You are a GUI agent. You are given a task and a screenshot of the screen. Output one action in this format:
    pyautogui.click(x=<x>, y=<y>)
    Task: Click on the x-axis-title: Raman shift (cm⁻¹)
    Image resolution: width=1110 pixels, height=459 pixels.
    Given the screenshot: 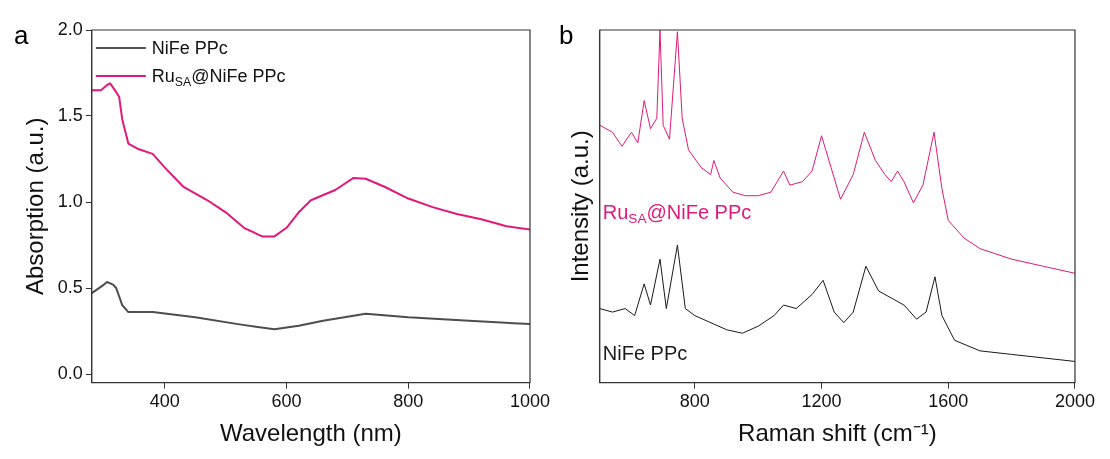 What is the action you would take?
    pyautogui.click(x=837, y=433)
    